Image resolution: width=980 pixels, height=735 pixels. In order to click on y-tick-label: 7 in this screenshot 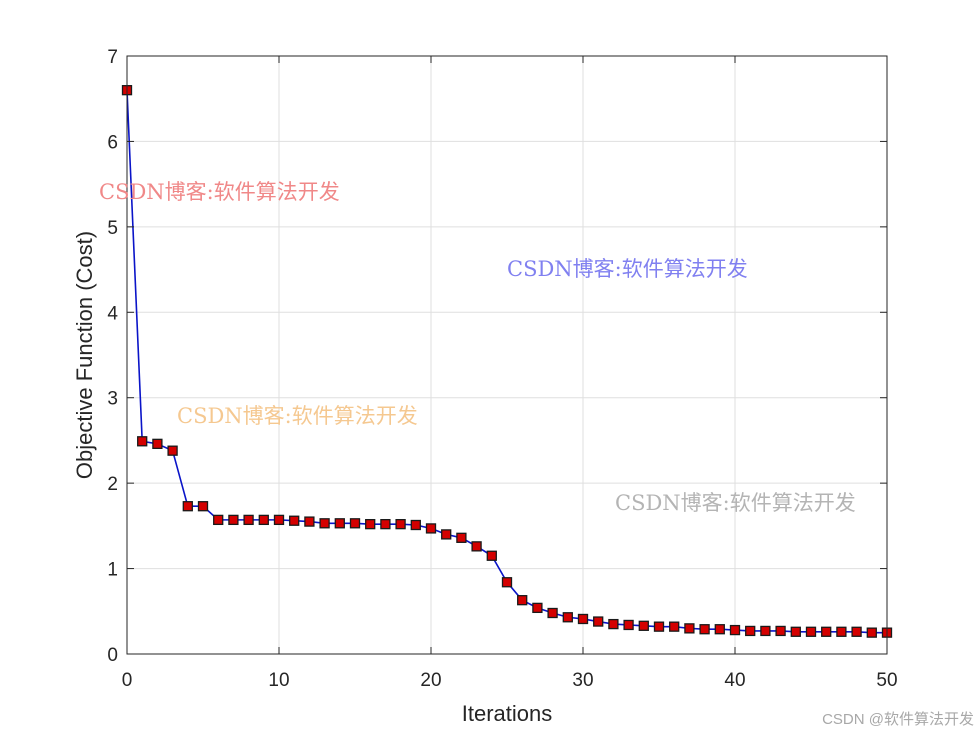, I will do `click(112, 57)`.